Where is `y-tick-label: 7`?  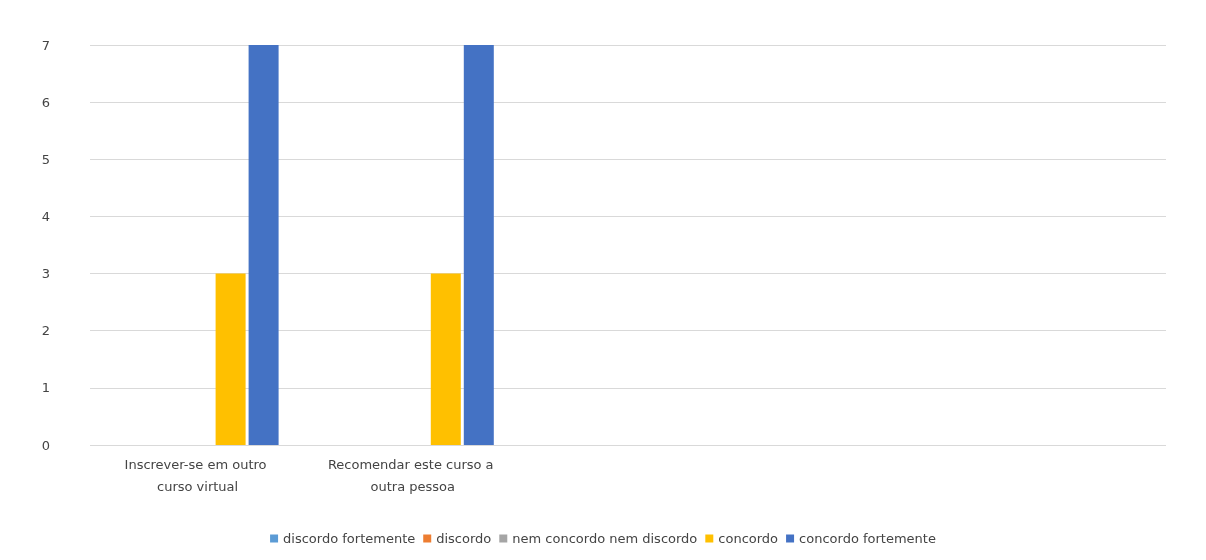 y-tick-label: 7 is located at coordinates (45, 45).